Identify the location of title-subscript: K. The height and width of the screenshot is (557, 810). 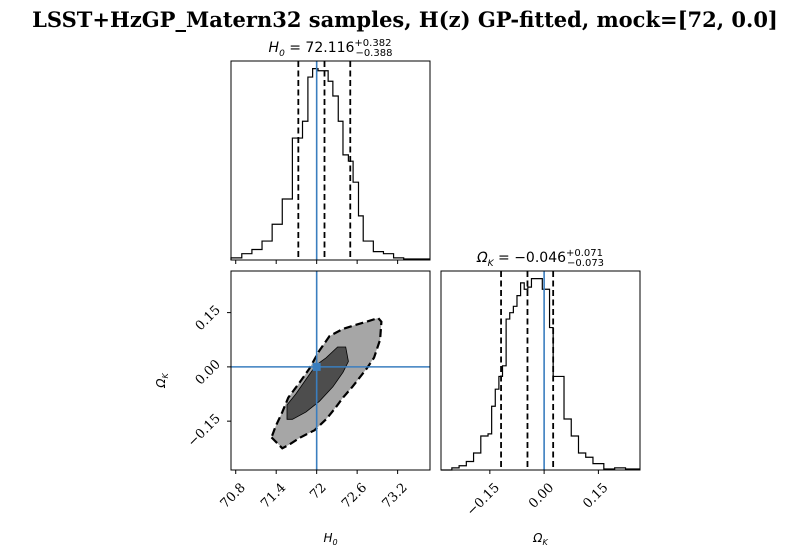
(491, 264).